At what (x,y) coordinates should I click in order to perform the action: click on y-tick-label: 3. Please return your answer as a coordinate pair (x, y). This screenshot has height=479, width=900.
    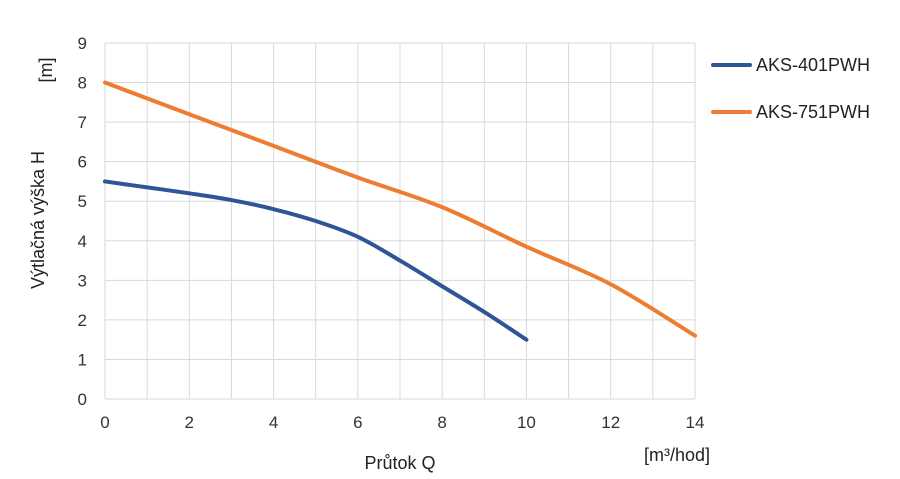
    Looking at the image, I should click on (82, 280).